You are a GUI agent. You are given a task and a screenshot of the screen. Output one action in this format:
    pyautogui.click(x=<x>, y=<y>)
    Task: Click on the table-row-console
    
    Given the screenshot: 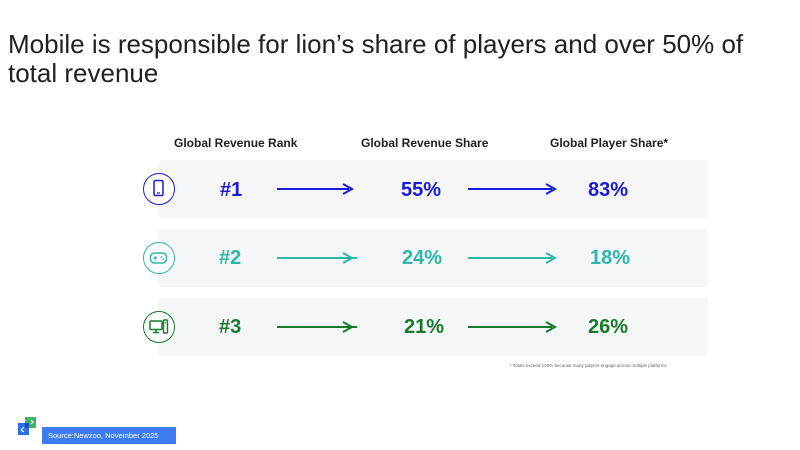 What is the action you would take?
    pyautogui.click(x=433, y=258)
    